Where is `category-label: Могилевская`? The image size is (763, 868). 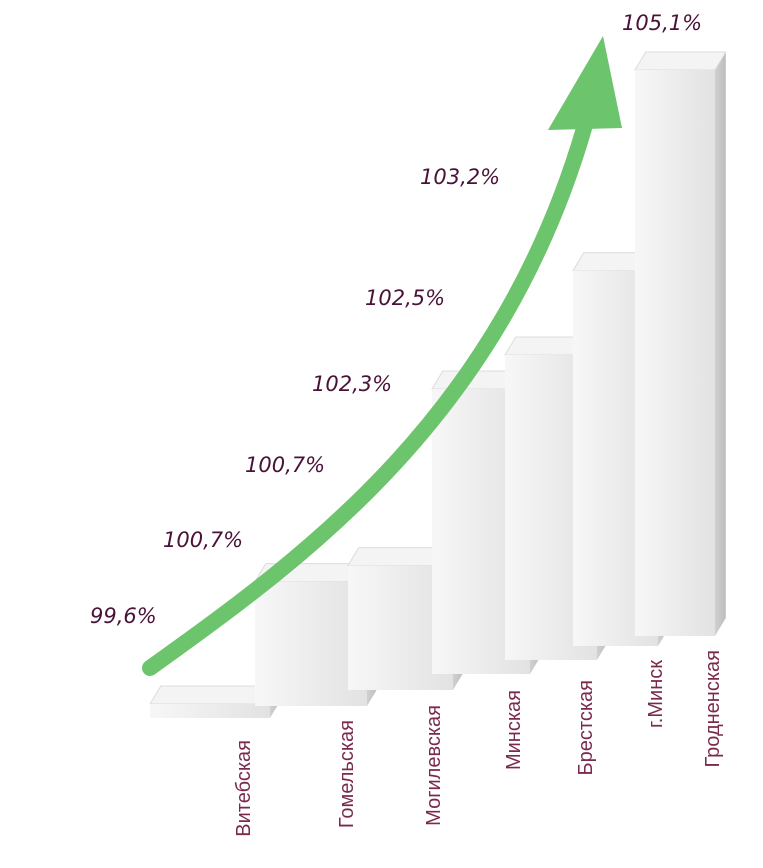
category-label: Могилевская is located at coordinates (434, 765).